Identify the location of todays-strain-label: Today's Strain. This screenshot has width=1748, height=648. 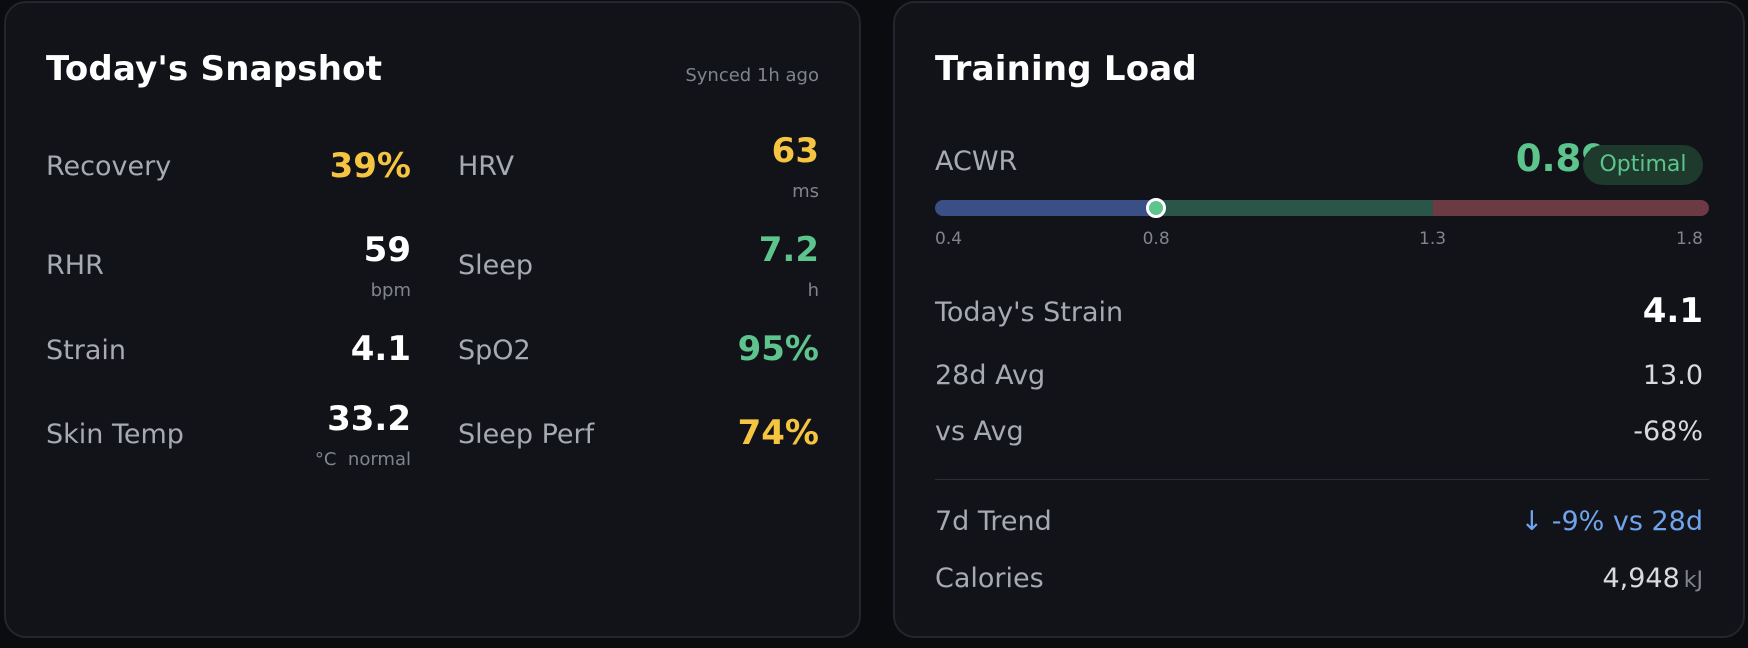
(1029, 312).